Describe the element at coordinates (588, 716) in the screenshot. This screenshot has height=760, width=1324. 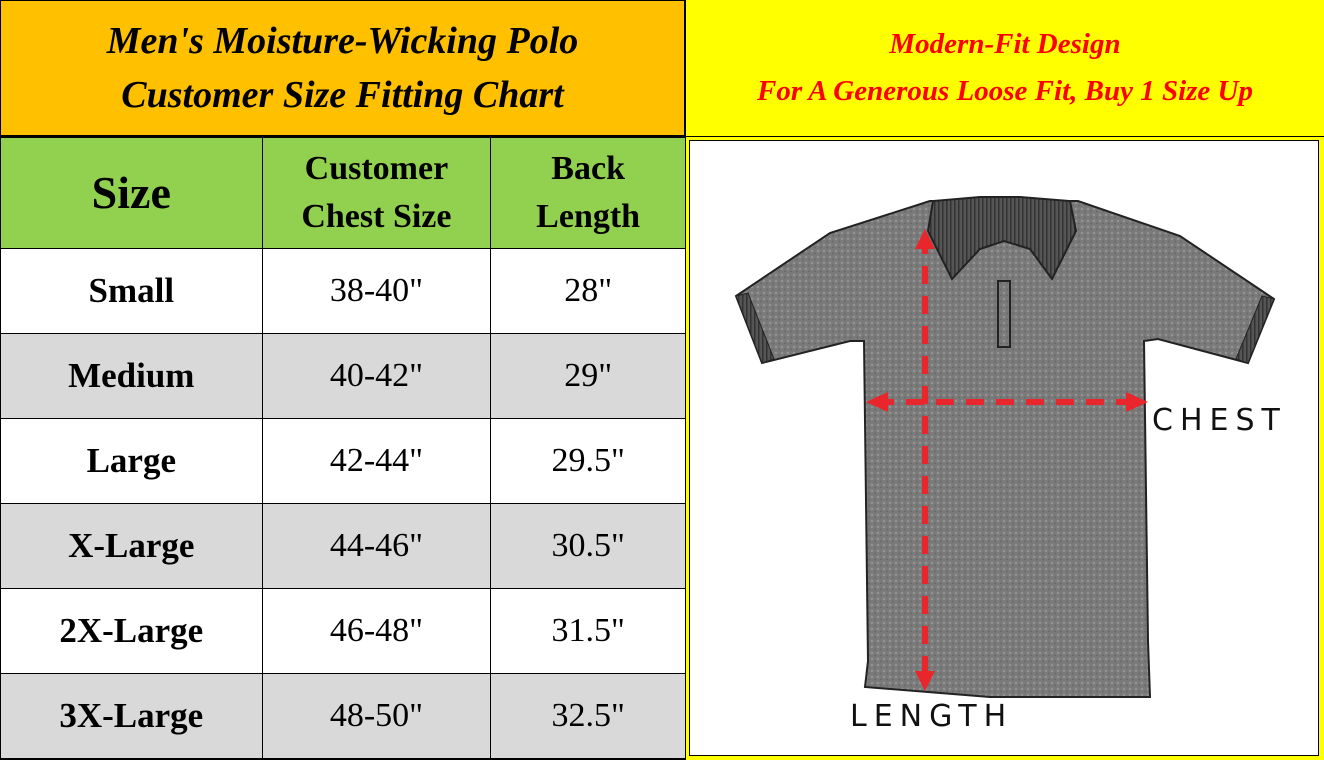
I see `length-cell: 32.5"` at that location.